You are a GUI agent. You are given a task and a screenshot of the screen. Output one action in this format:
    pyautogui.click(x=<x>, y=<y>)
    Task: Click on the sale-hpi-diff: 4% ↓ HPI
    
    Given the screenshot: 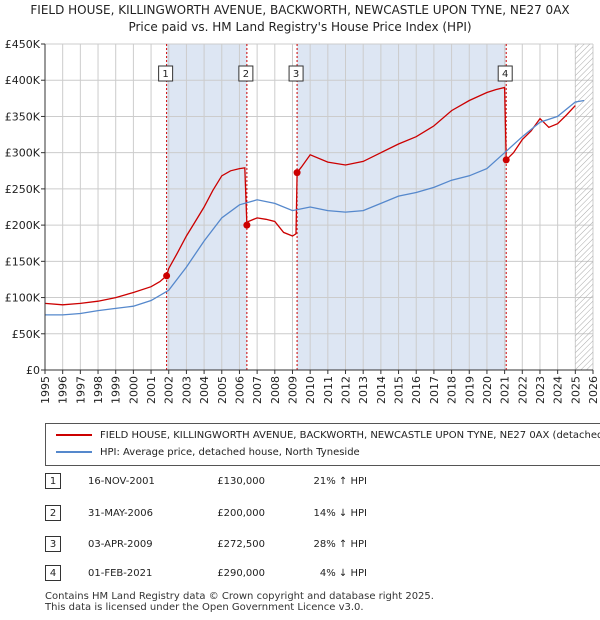 What is the action you would take?
    pyautogui.click(x=343, y=573)
    